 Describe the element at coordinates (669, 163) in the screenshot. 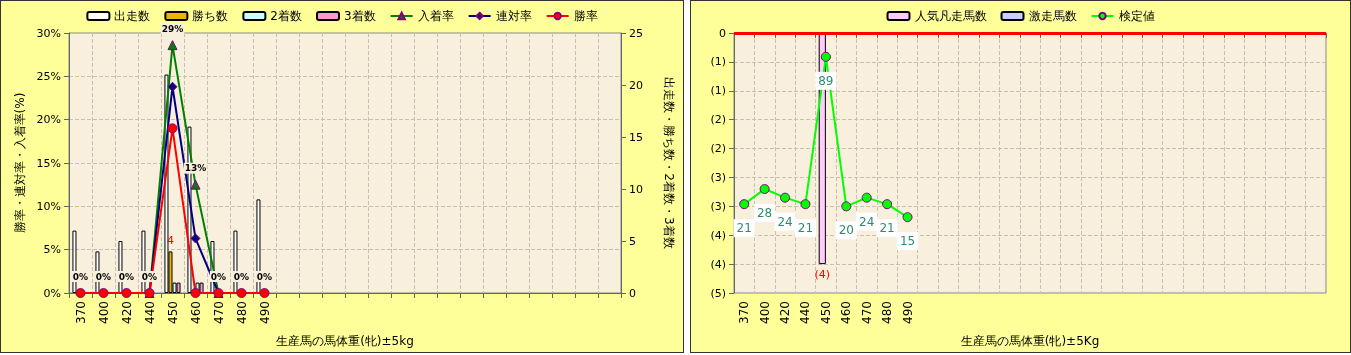

I see `y2-axis-title: 出走数・勝ち数・2着数・3着数` at that location.